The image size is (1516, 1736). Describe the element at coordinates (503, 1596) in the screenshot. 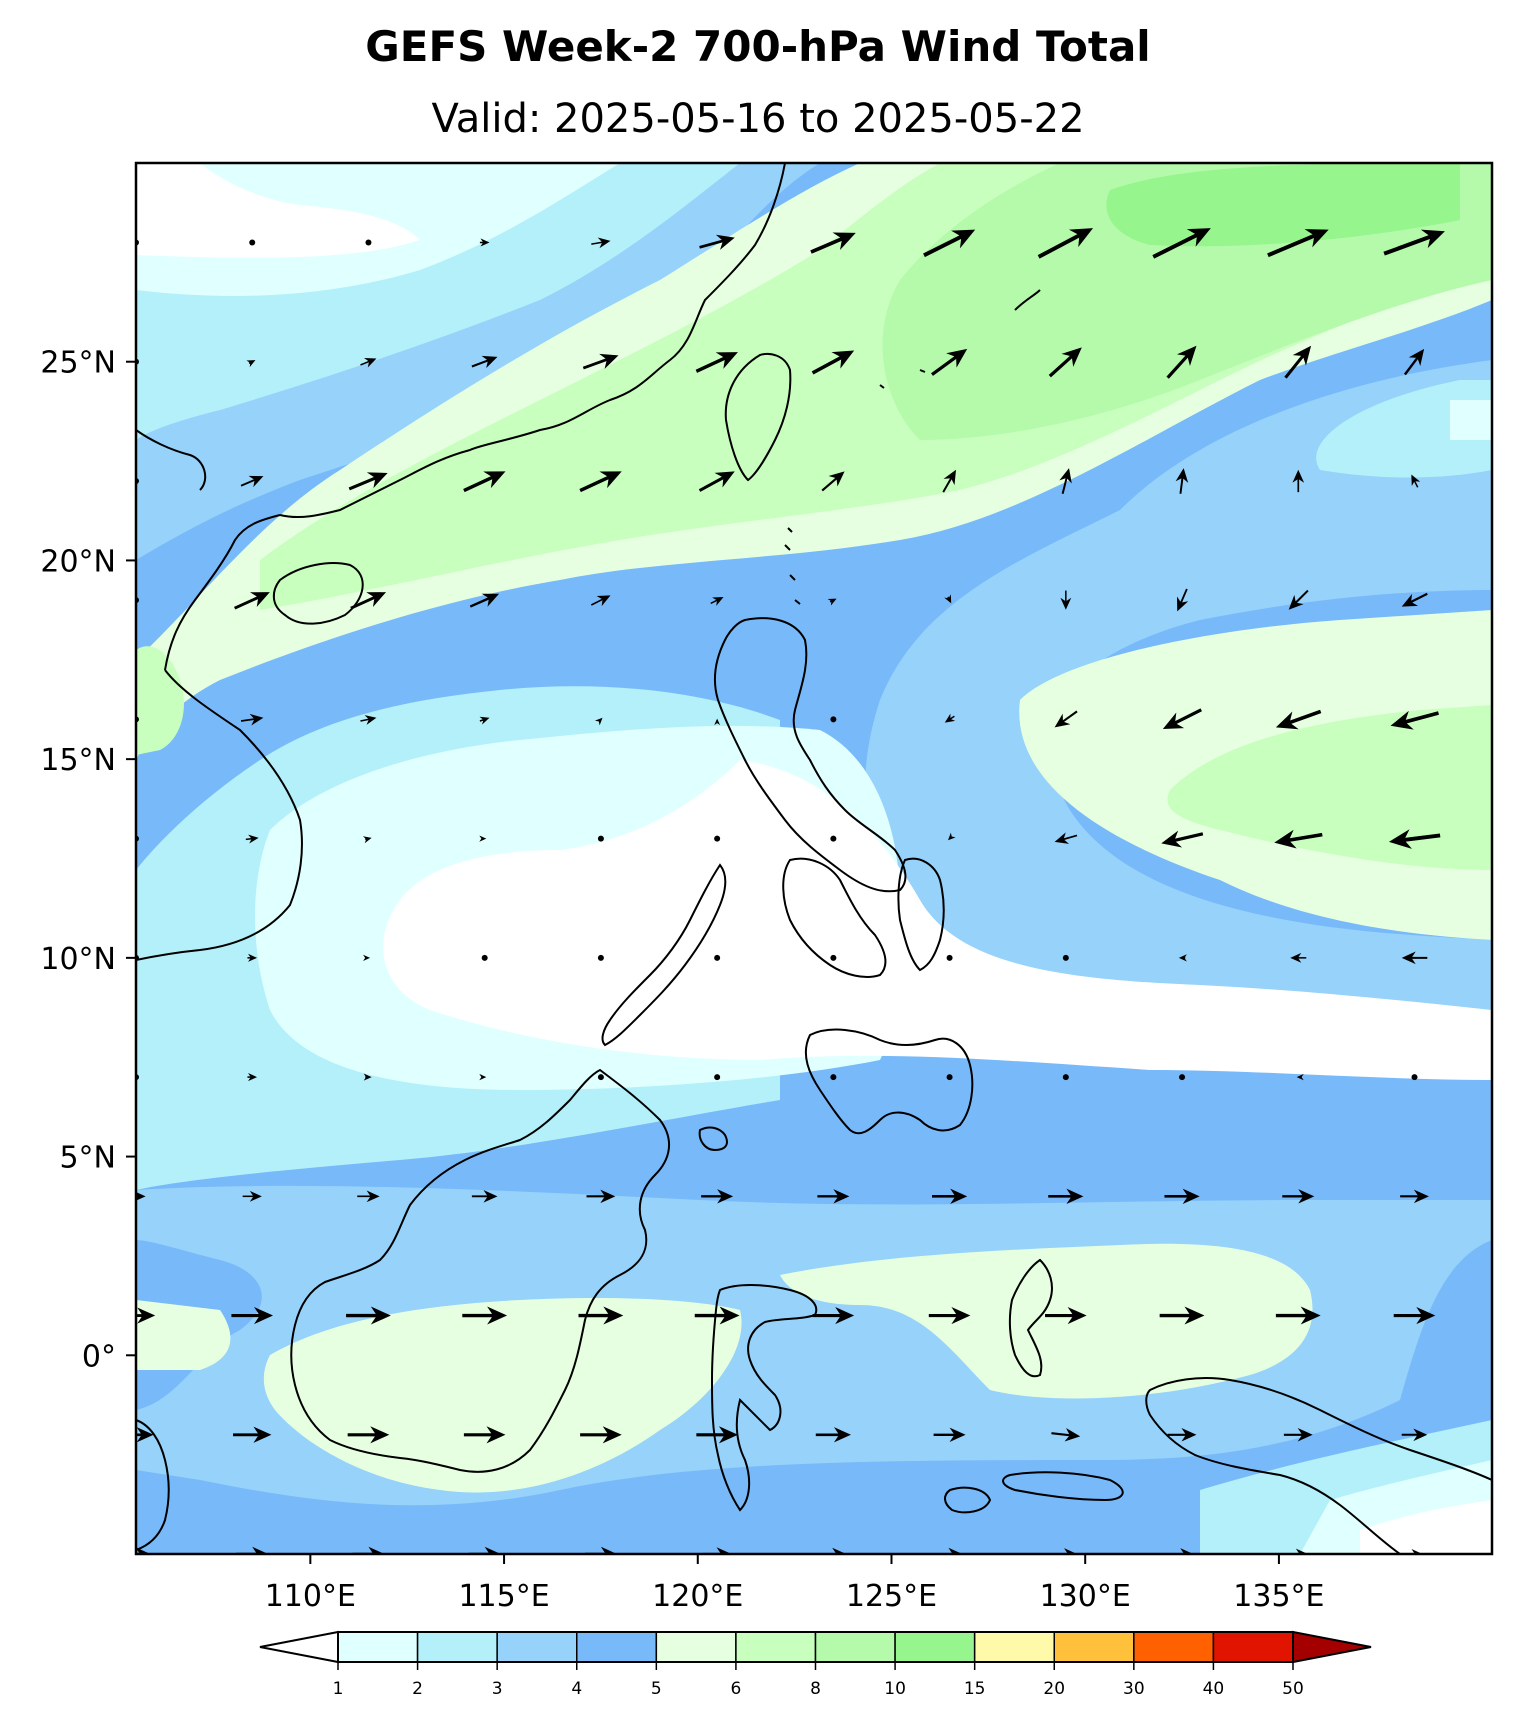

I see `lon-tick-label: 115°E` at that location.